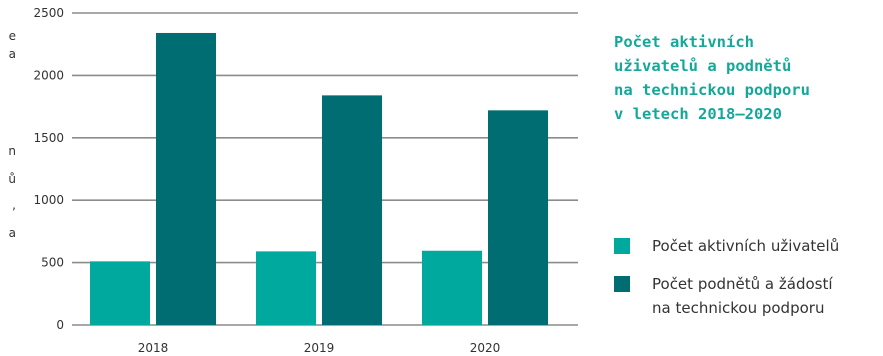 This screenshot has width=883, height=356. What do you see at coordinates (12, 179) in the screenshot?
I see `edge-text-fragment: ů` at bounding box center [12, 179].